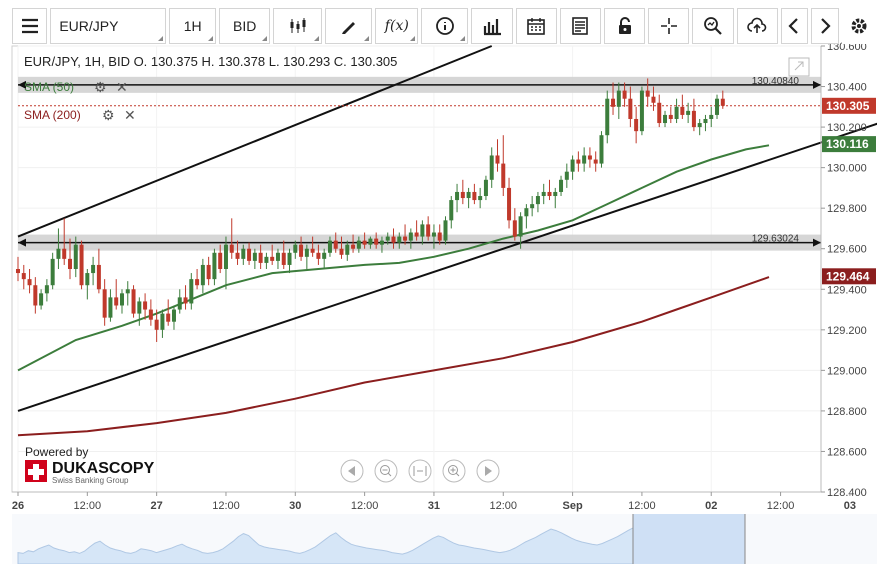 The width and height of the screenshot is (877, 564). Describe the element at coordinates (817, 242) in the screenshot. I see `level-arrow-right` at that location.